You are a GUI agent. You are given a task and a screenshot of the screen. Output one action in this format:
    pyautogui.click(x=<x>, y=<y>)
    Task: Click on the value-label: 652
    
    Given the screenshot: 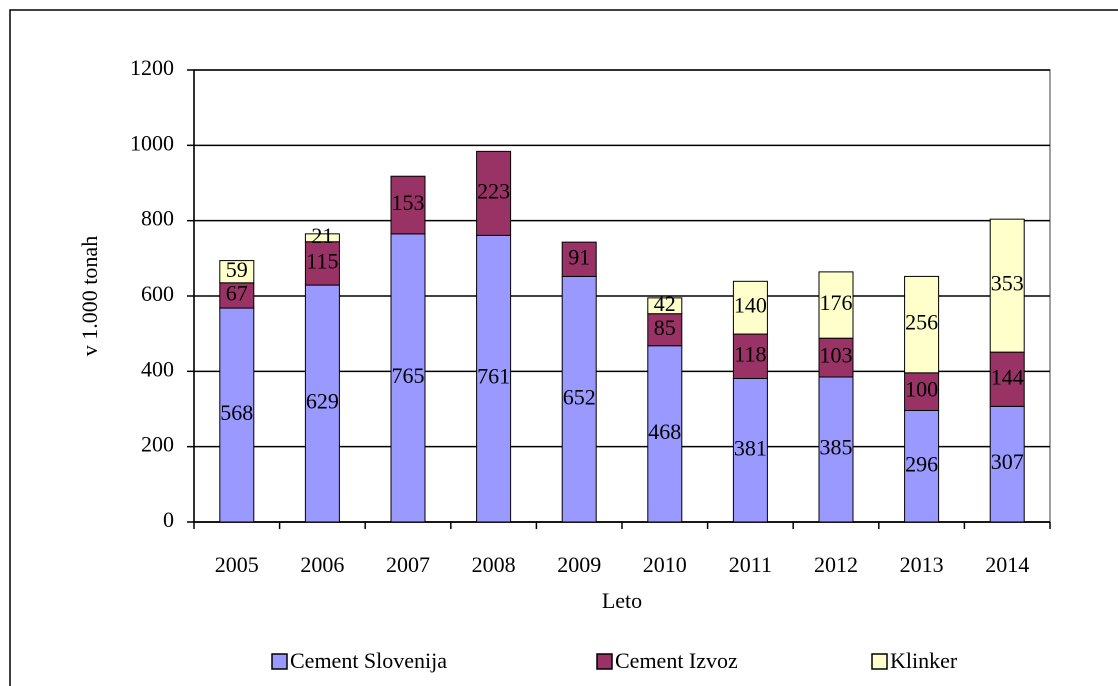 What is the action you would take?
    pyautogui.click(x=579, y=396)
    